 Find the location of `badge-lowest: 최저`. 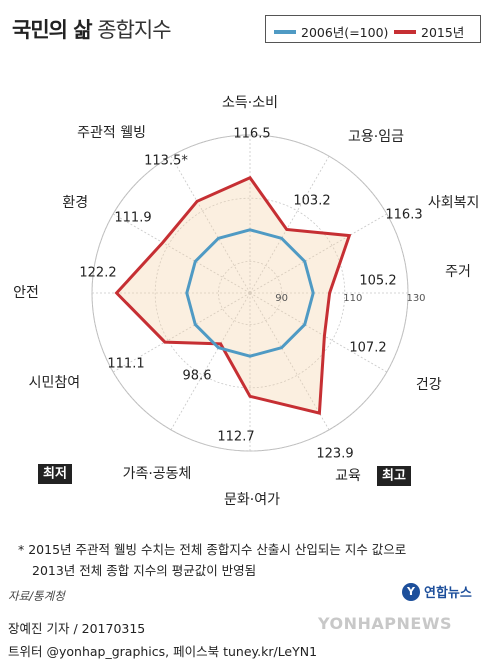

badge-lowest: 최저 is located at coordinates (55, 474).